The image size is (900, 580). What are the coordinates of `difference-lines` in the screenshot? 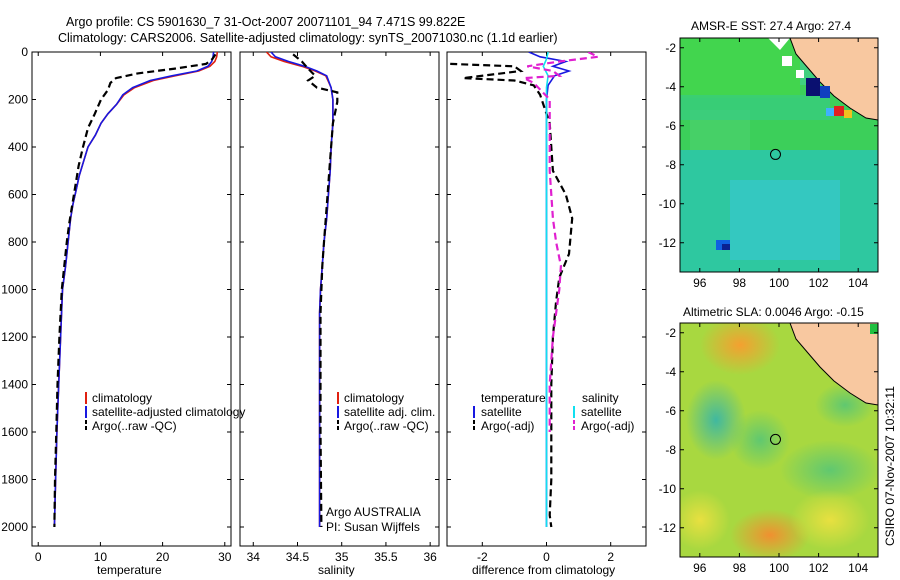 It's located at (526, 290).